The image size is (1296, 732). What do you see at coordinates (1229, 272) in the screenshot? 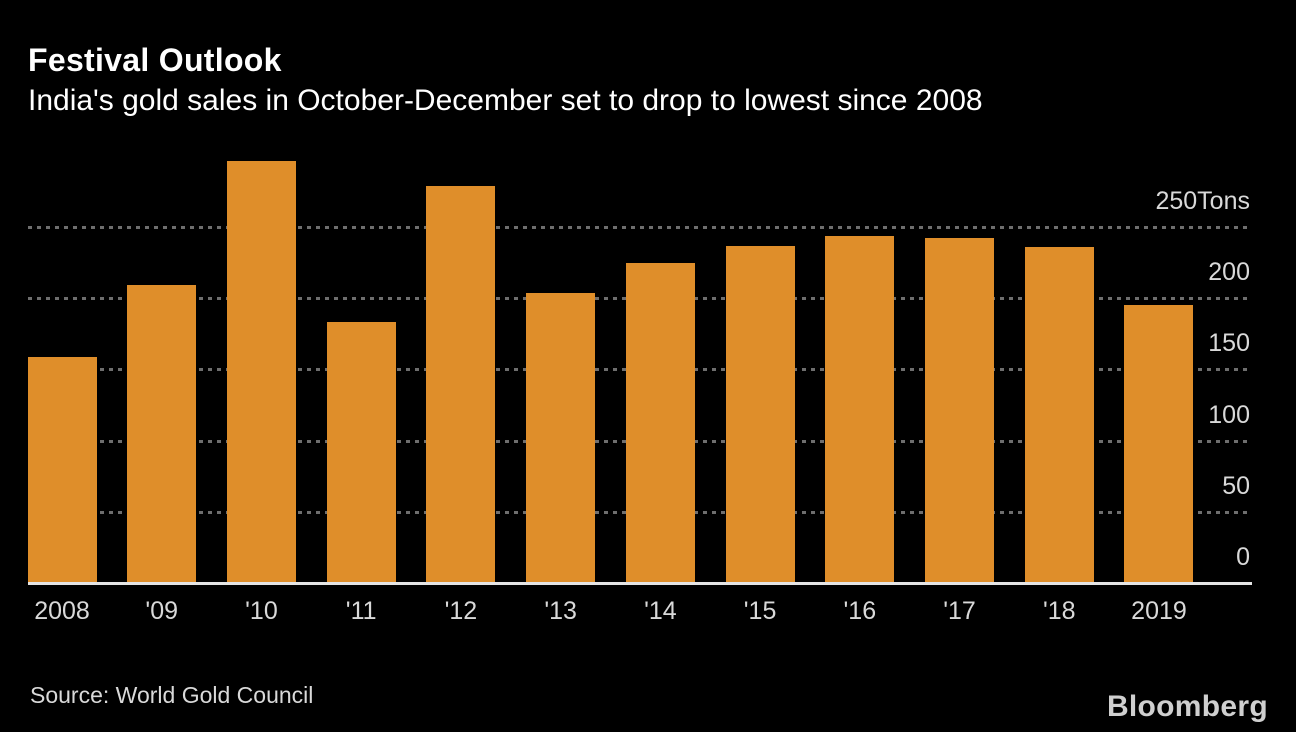
I see `y-tick-label-200: 200` at bounding box center [1229, 272].